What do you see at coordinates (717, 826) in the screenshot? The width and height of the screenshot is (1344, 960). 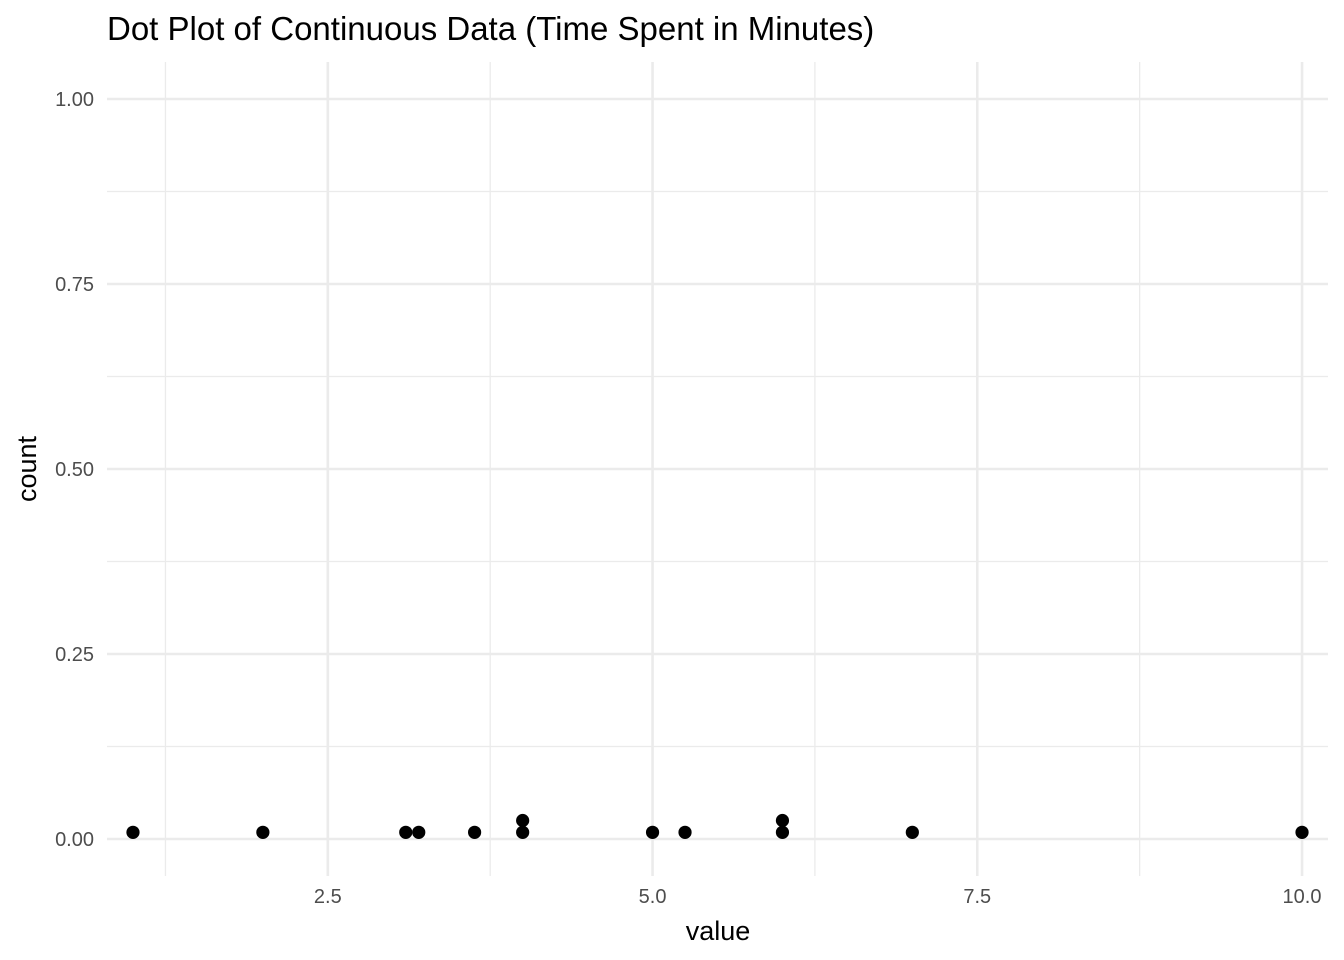 I see `data-points` at bounding box center [717, 826].